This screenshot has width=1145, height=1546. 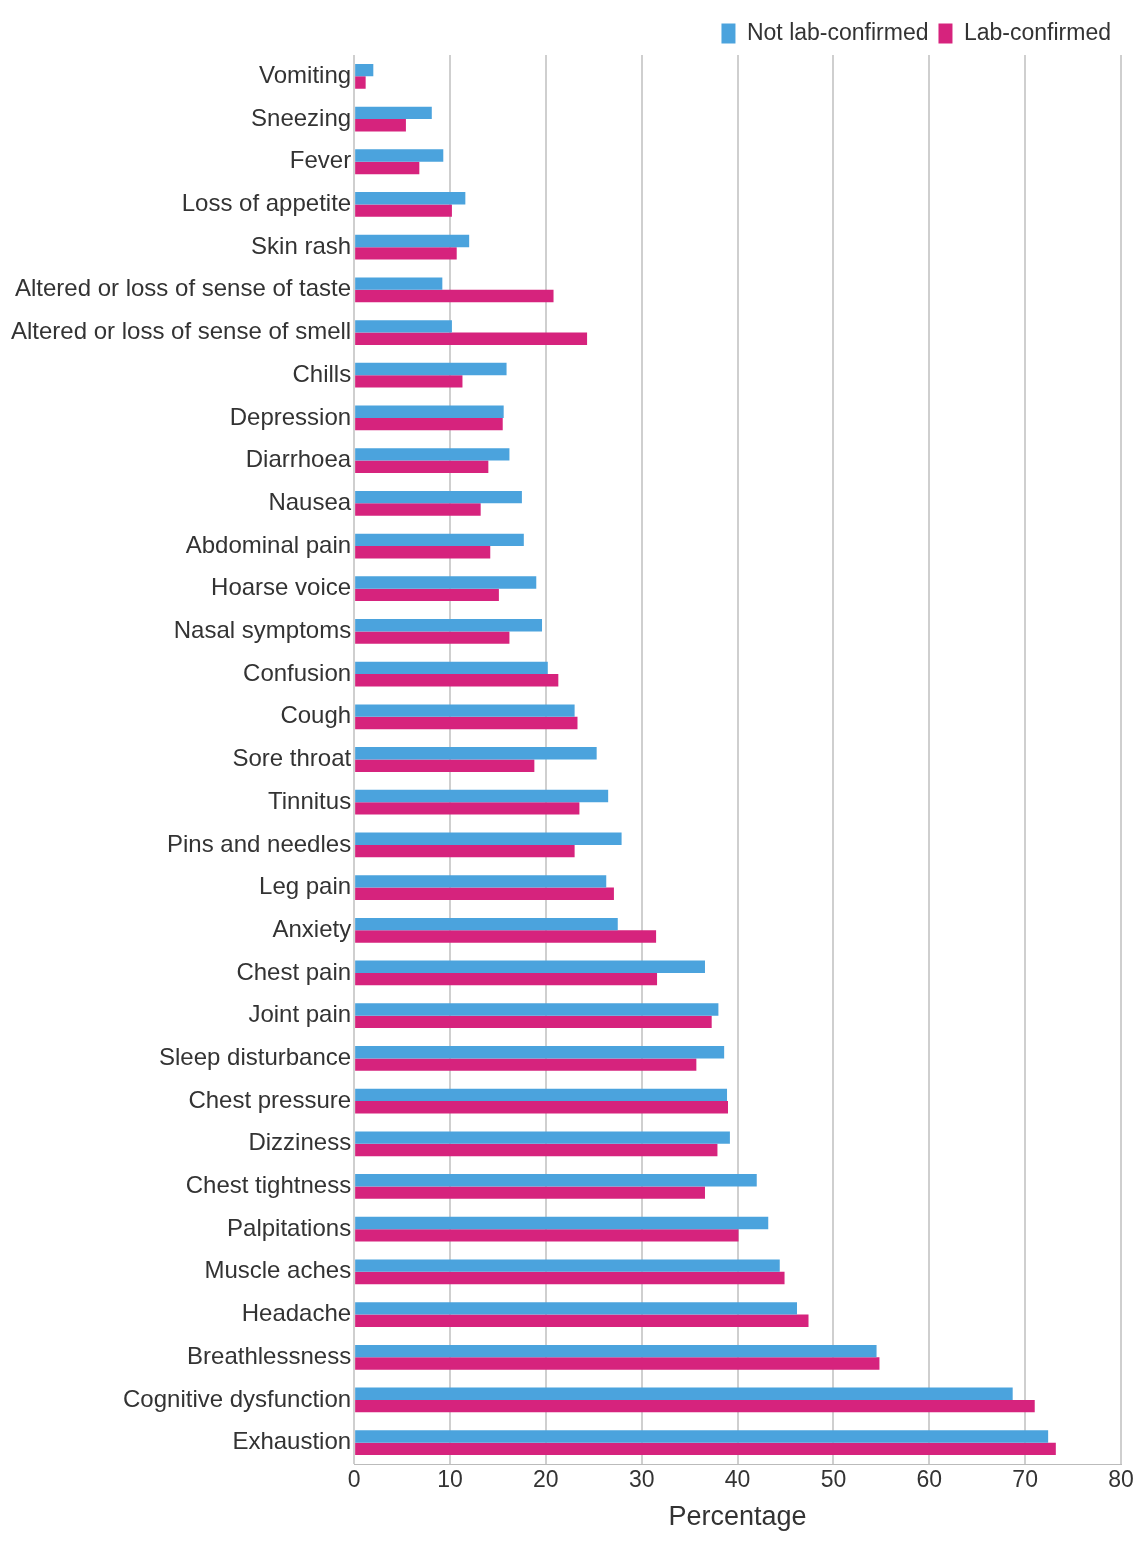 What do you see at coordinates (266, 203) in the screenshot?
I see `y-tick-label: Loss of appetite` at bounding box center [266, 203].